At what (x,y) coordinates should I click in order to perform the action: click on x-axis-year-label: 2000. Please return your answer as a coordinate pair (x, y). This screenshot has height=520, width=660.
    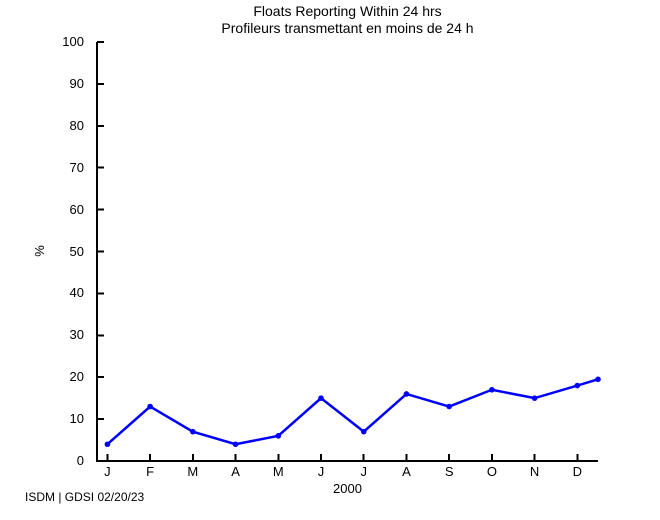
    Looking at the image, I should click on (347, 488).